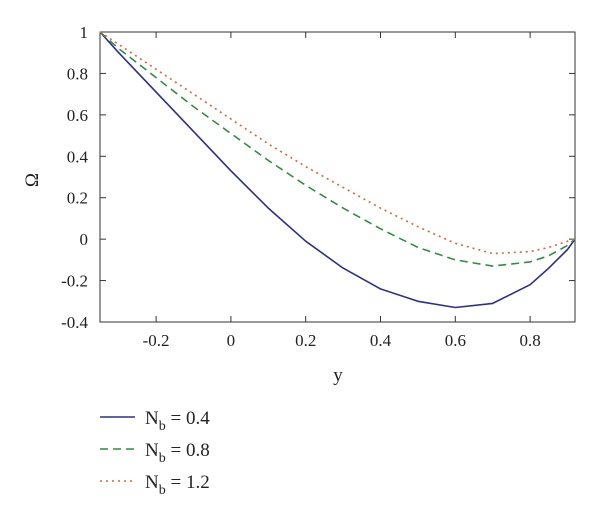  I want to click on x-tick-label: -0.2, so click(156, 340).